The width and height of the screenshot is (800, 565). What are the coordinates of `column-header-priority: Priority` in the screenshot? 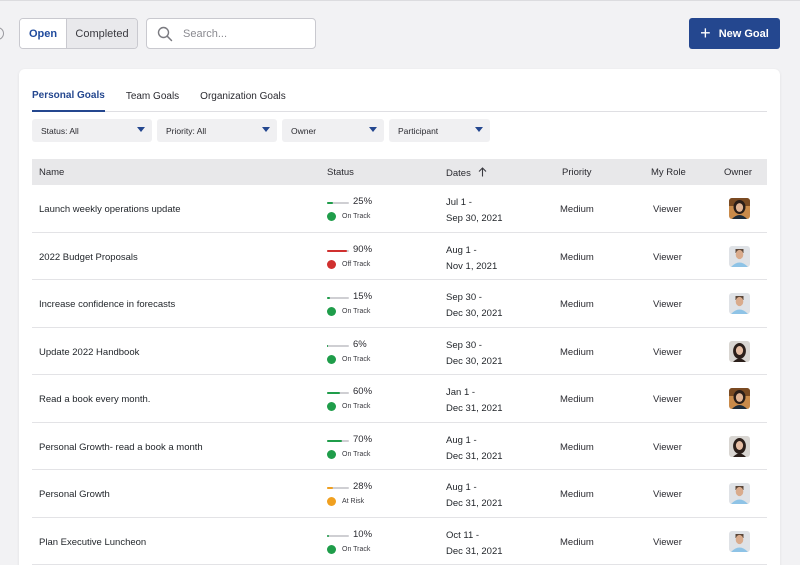 It's located at (577, 172).